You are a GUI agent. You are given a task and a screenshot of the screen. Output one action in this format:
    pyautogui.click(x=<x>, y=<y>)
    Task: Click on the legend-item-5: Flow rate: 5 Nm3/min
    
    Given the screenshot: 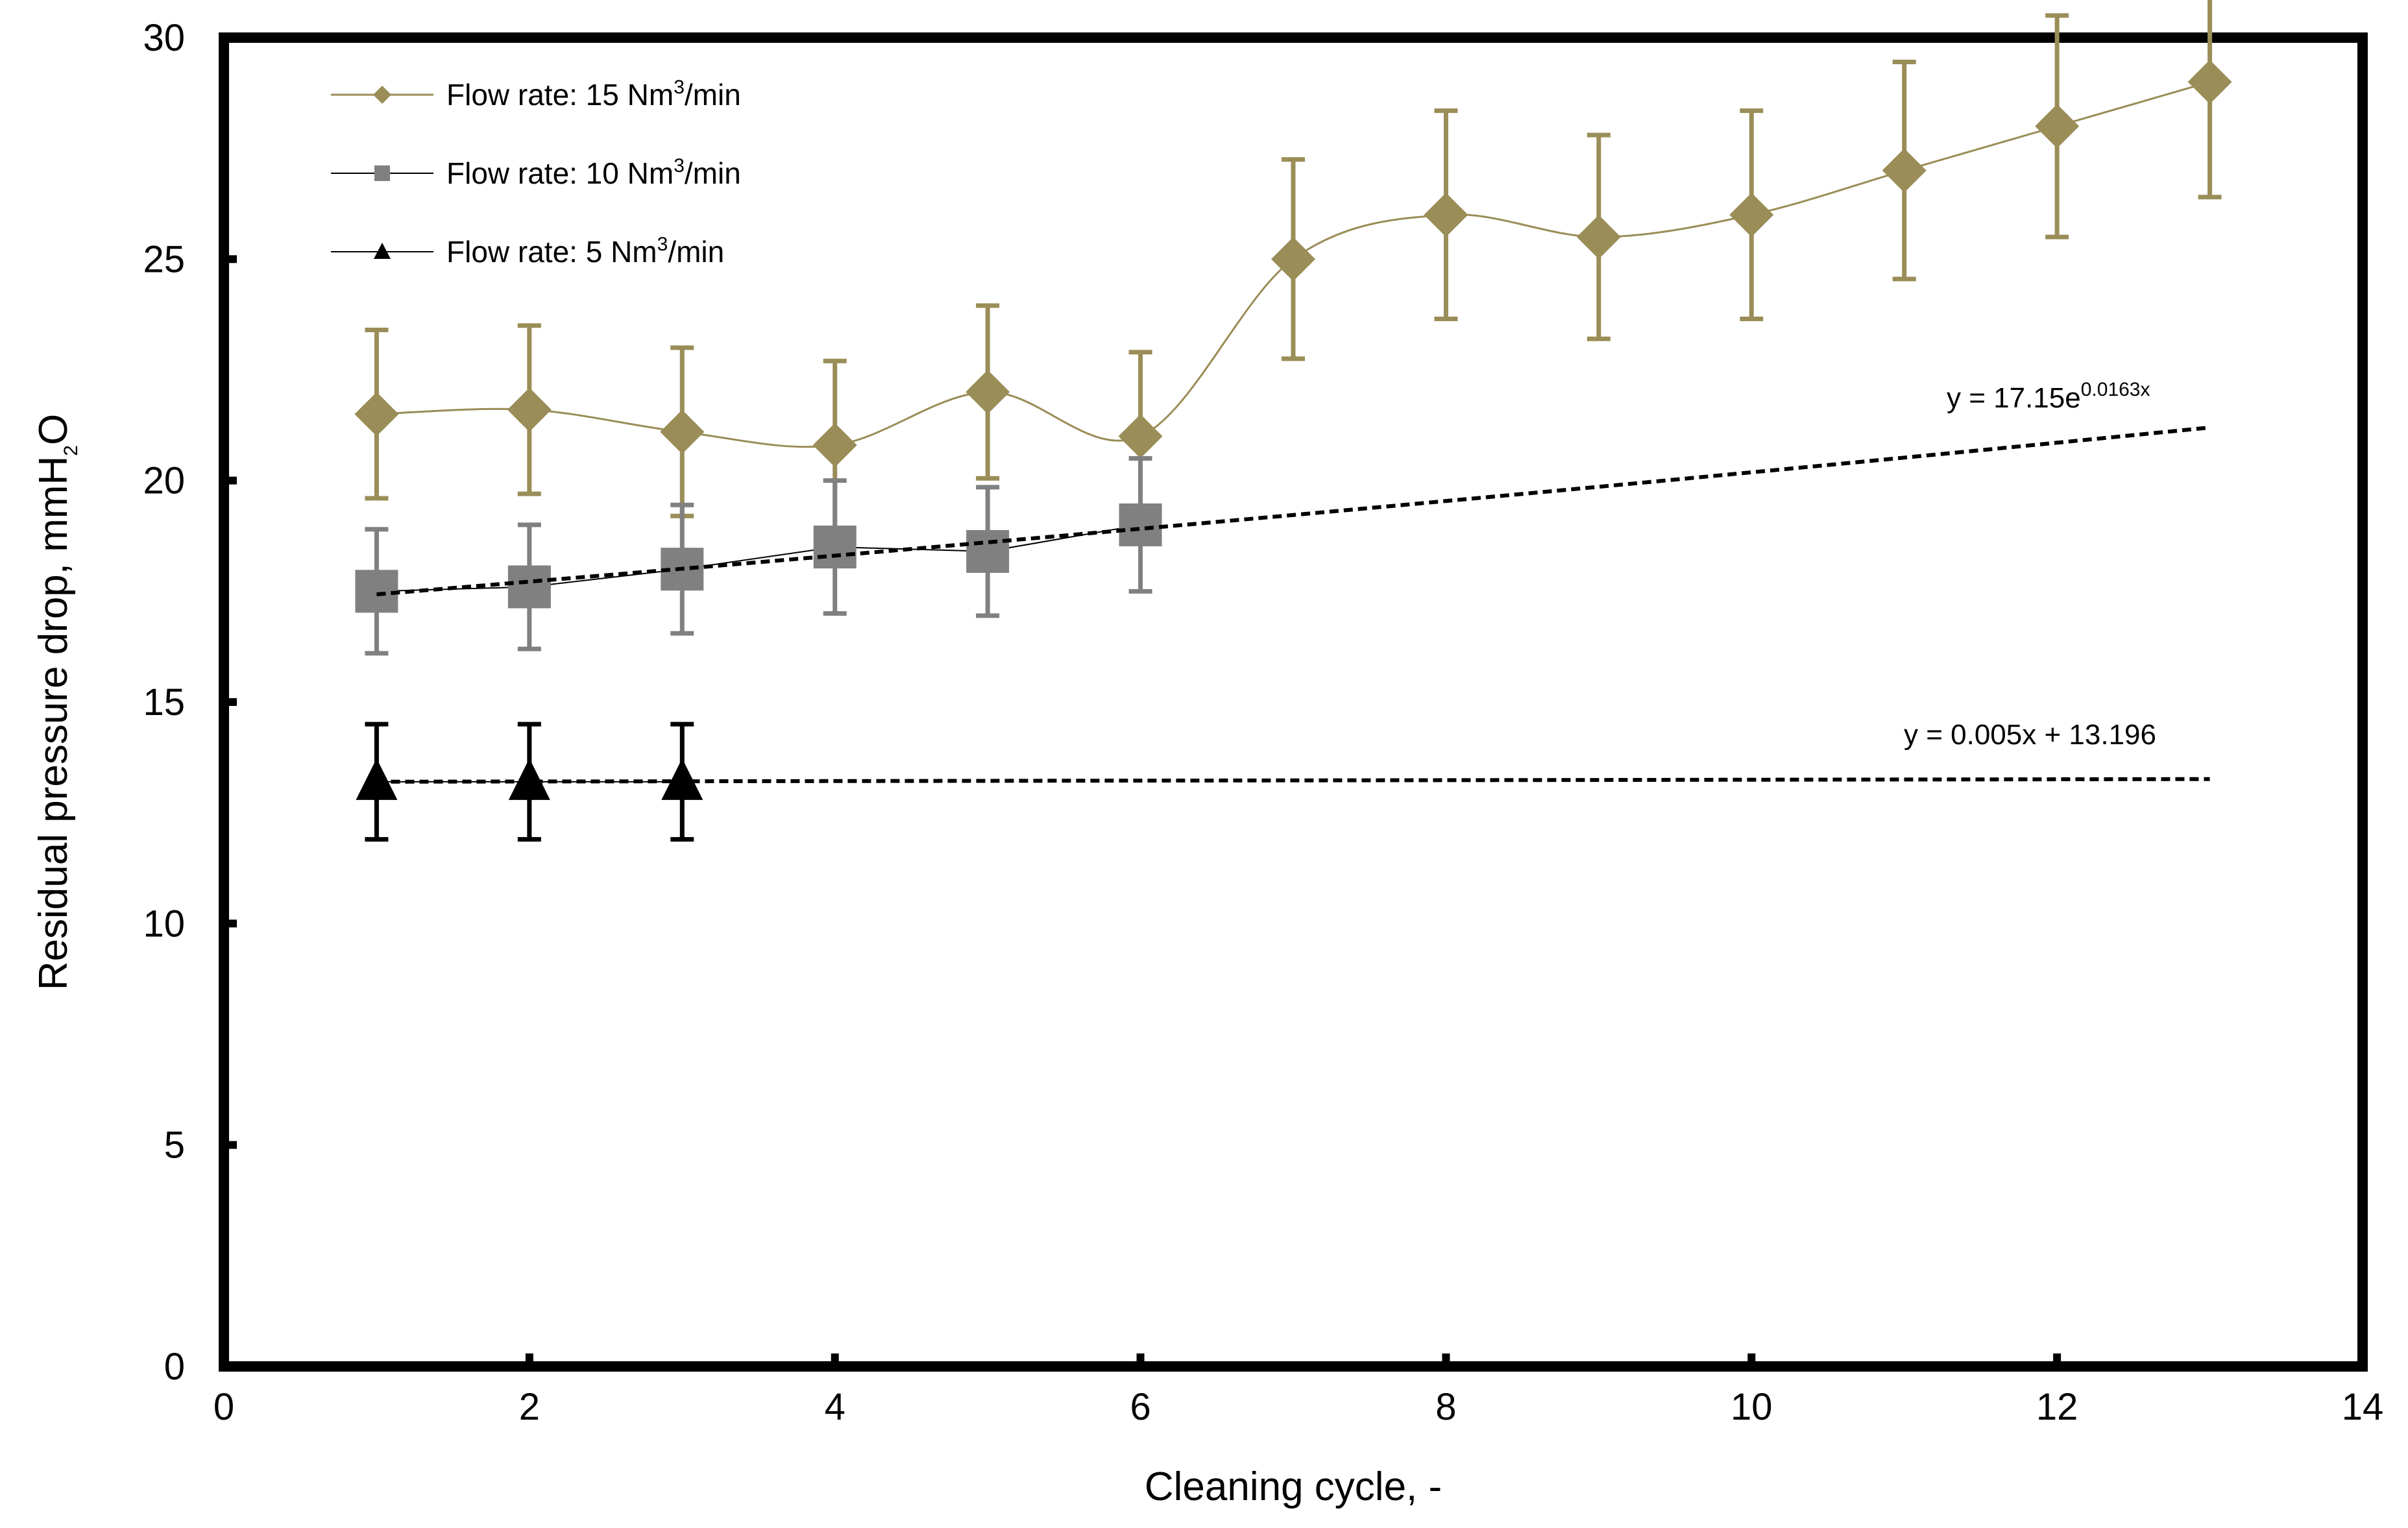 What is the action you would take?
    pyautogui.click(x=527, y=251)
    